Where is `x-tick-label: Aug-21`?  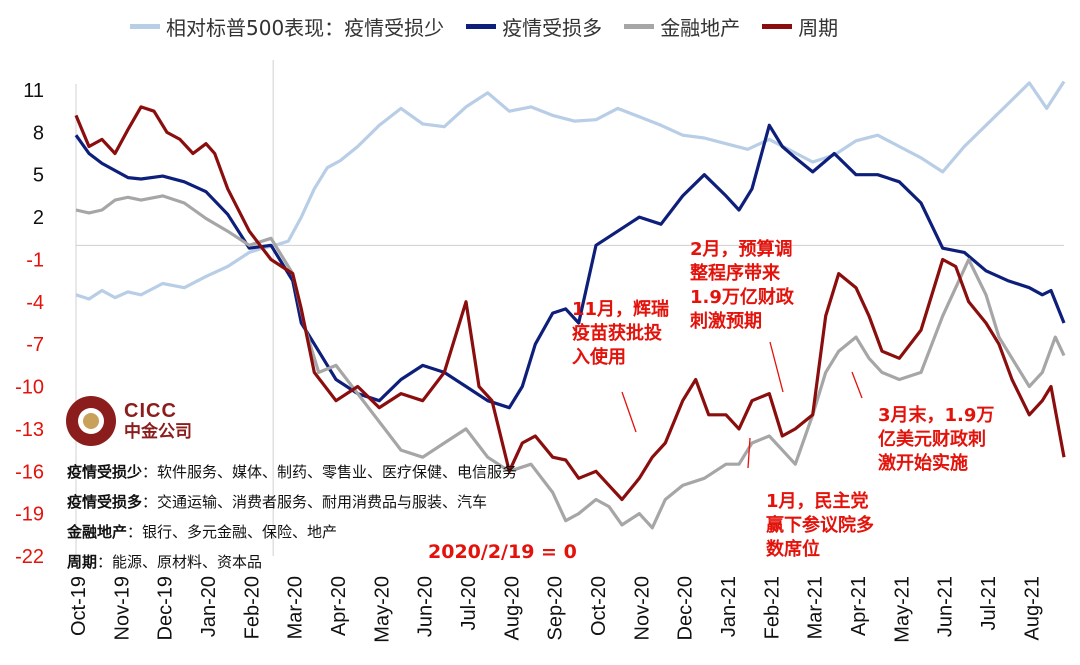 x-tick-label: Aug-21 is located at coordinates (1032, 608).